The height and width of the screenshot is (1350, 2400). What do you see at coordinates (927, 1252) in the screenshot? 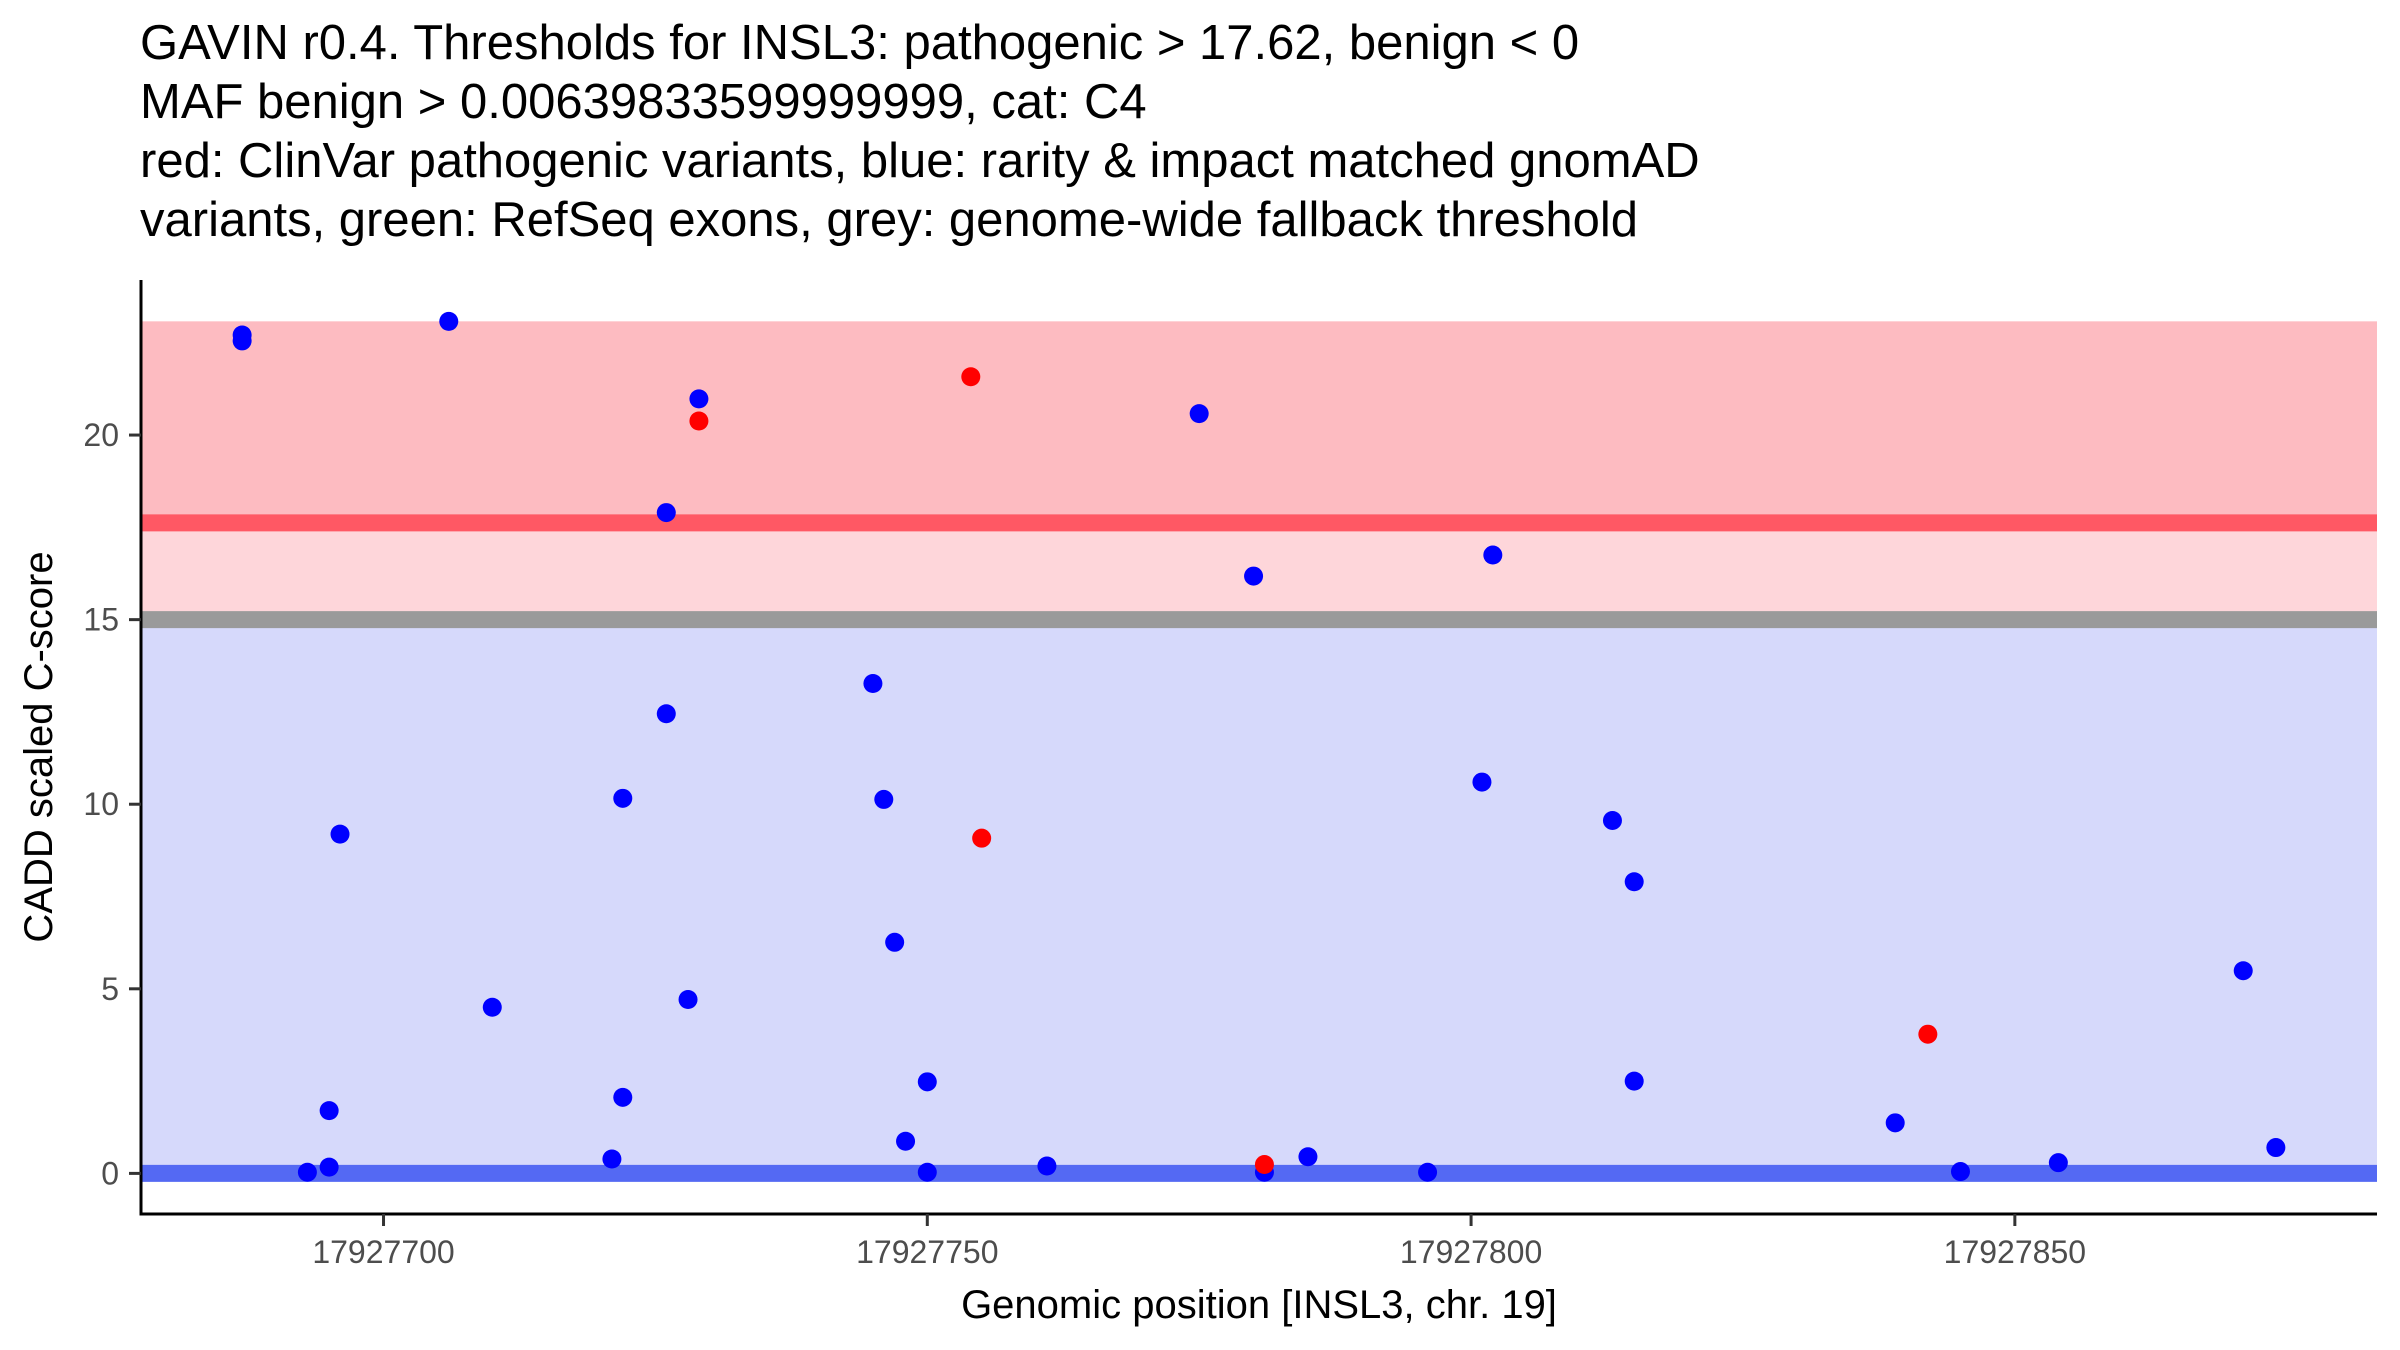
I see `x-tick-label: 17927750` at bounding box center [927, 1252].